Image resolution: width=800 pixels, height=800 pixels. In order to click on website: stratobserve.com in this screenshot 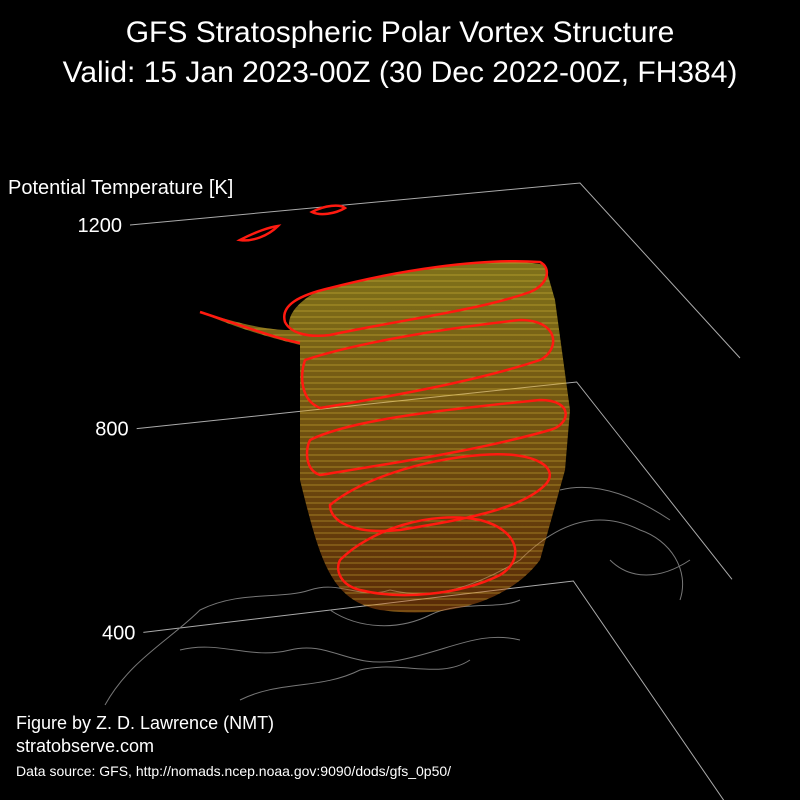, I will do `click(85, 746)`.